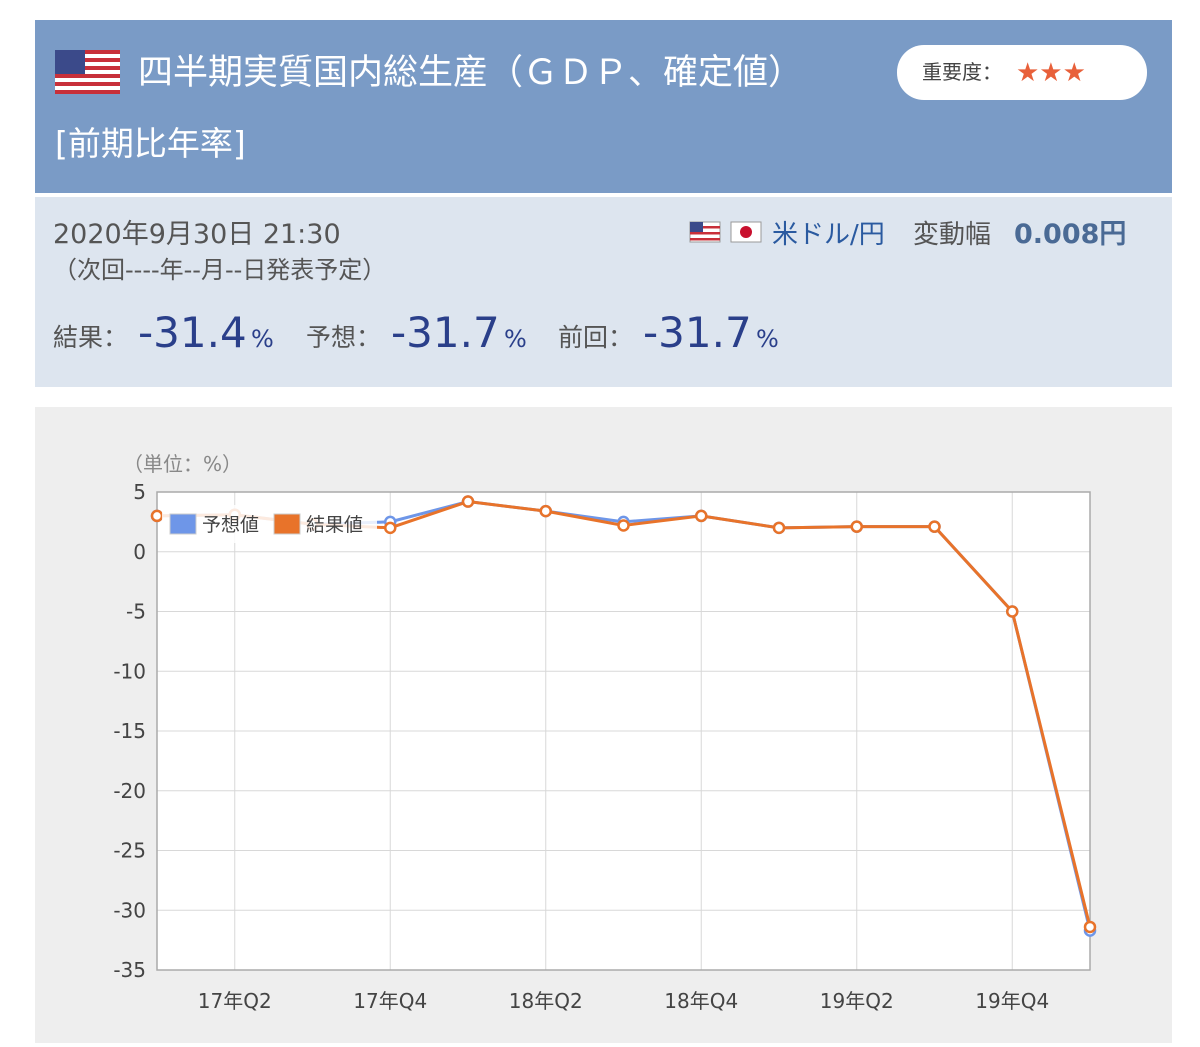  What do you see at coordinates (129, 671) in the screenshot?
I see `y-tick-label: -10` at bounding box center [129, 671].